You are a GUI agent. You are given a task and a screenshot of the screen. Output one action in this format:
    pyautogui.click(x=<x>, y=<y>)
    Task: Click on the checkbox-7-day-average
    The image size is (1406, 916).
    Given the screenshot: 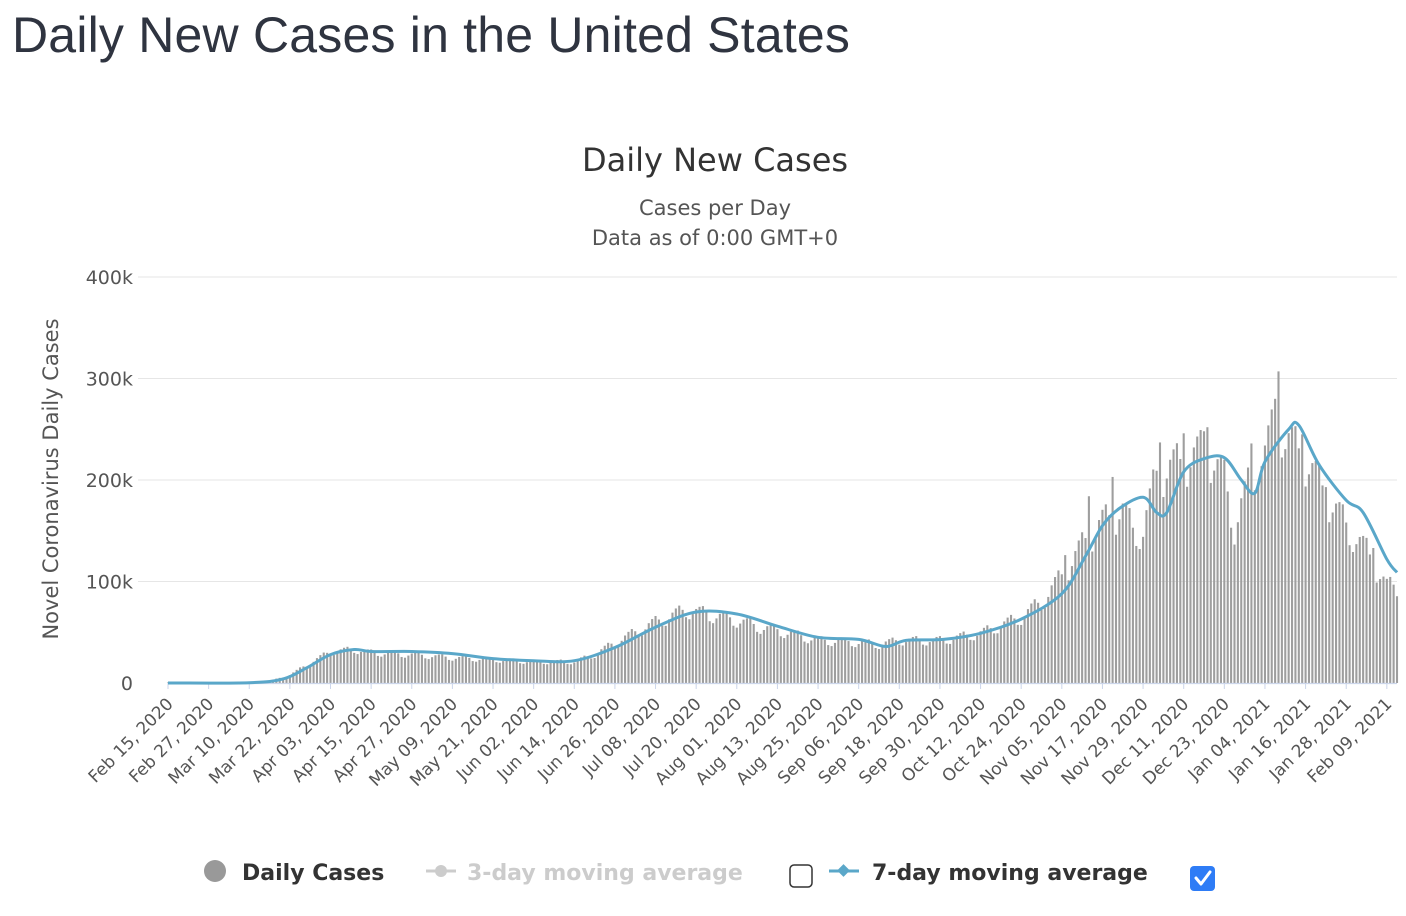 What is the action you would take?
    pyautogui.click(x=1202, y=878)
    